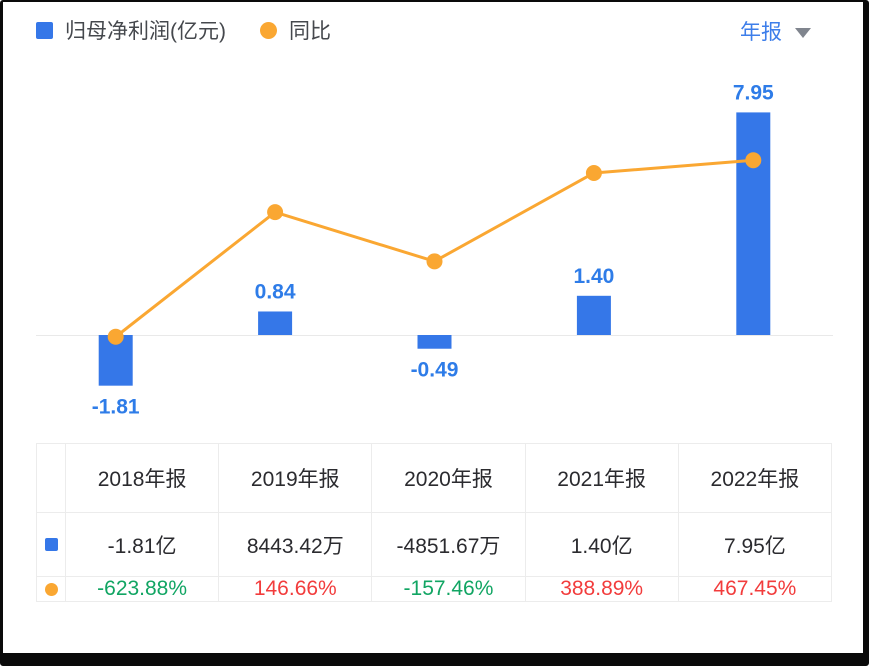  Describe the element at coordinates (435, 370) in the screenshot. I see `bar-value-label: -0.49` at that location.